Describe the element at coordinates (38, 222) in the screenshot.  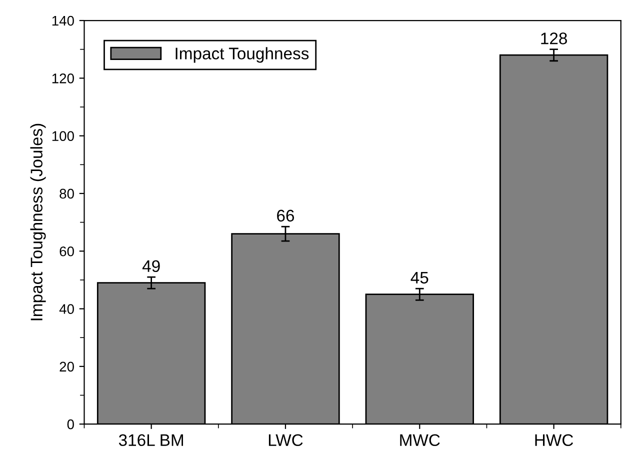
I see `y-axis-title: Impact Toughness (Joules)` at that location.